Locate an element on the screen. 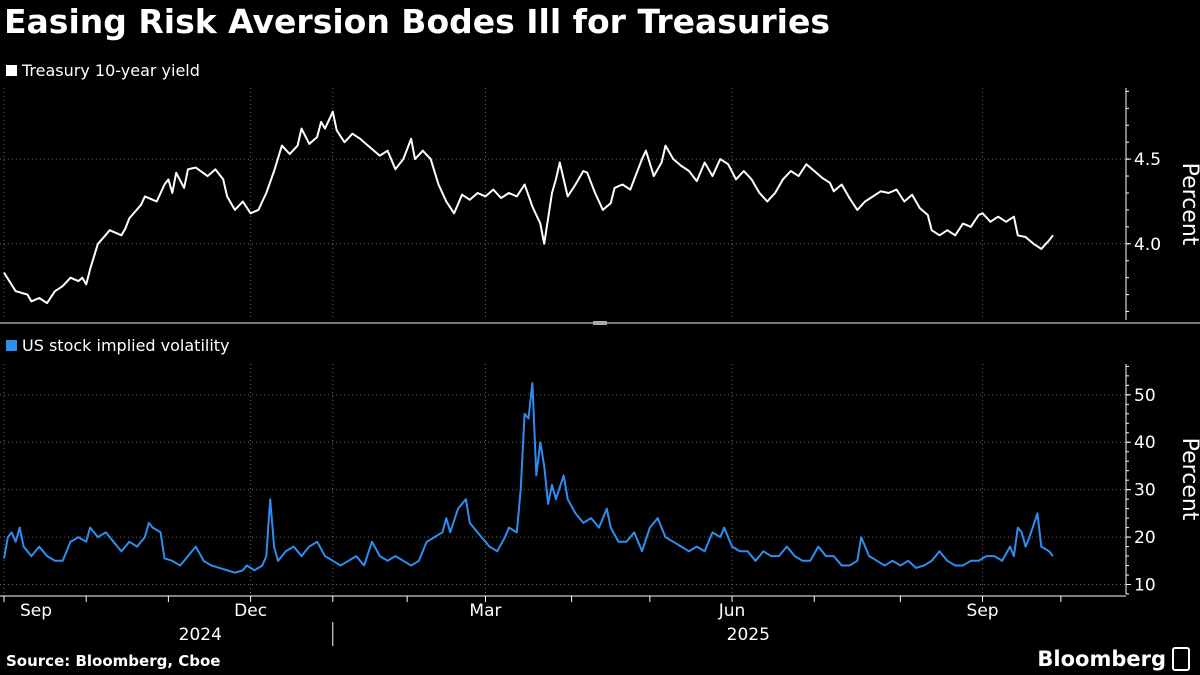  legend-vix: US stock implied volatility is located at coordinates (118, 345).